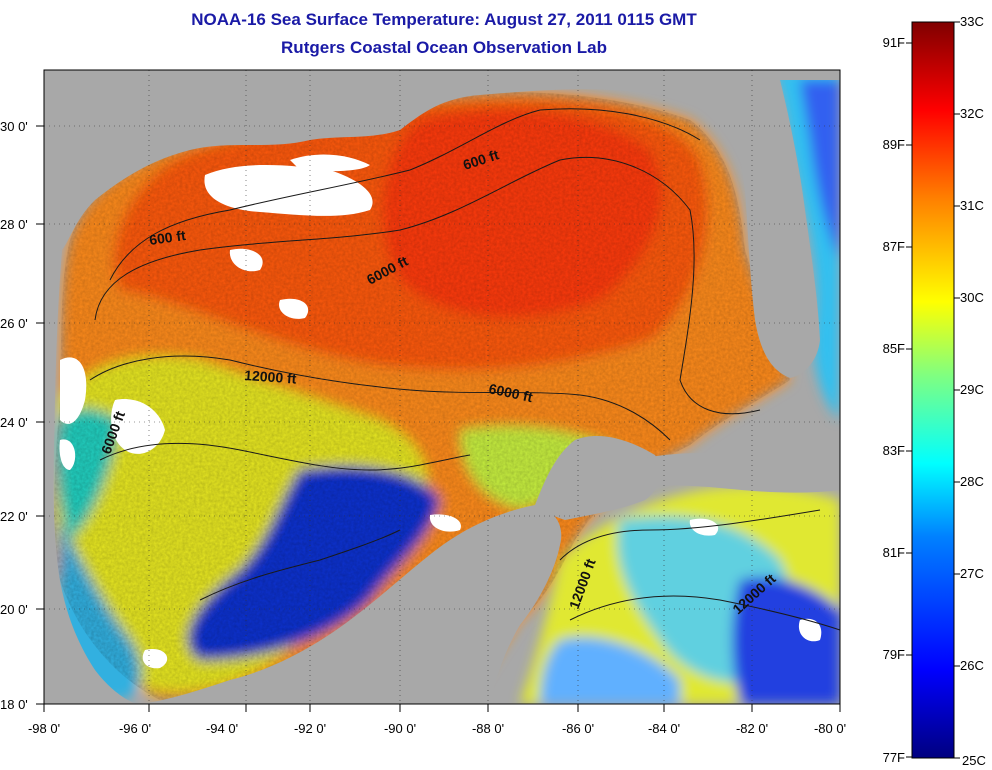 The width and height of the screenshot is (992, 770). I want to click on lon-tick-label: -84 0', so click(664, 728).